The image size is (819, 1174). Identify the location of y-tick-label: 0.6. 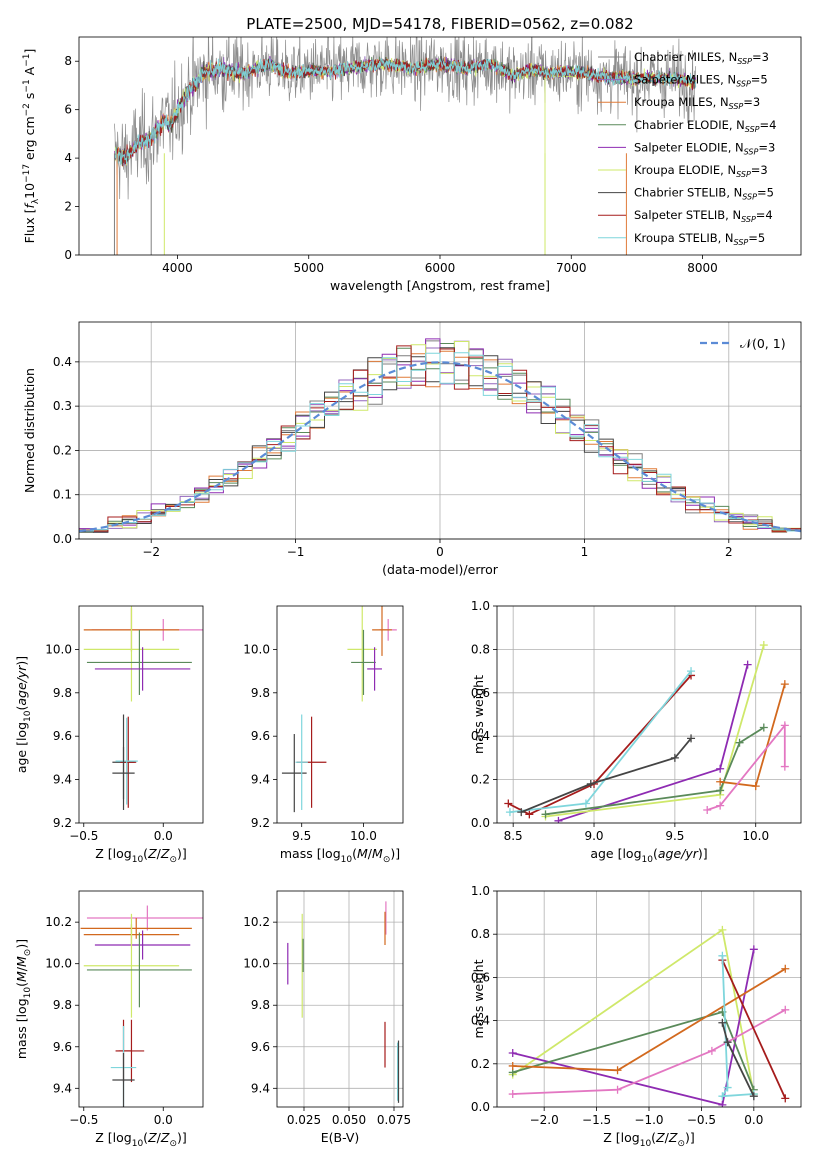
(480, 693).